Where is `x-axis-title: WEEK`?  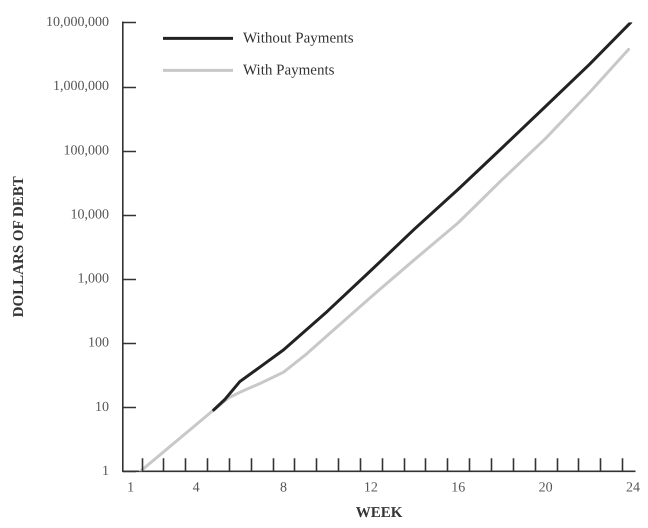 x-axis-title: WEEK is located at coordinates (379, 512).